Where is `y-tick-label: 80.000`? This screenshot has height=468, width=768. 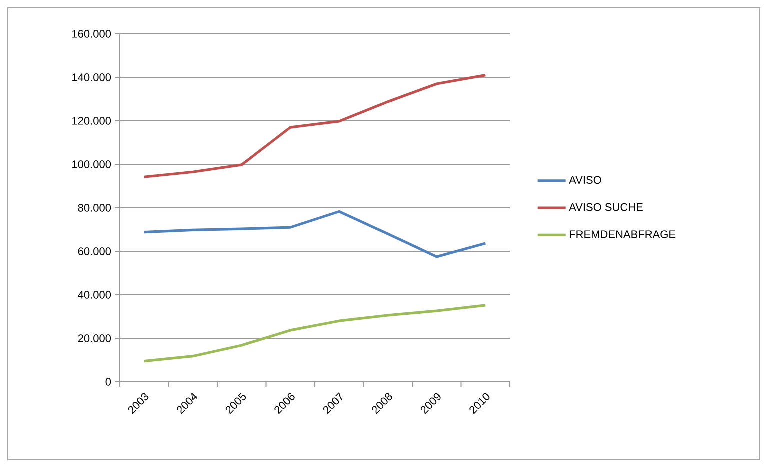
y-tick-label: 80.000 is located at coordinates (95, 208).